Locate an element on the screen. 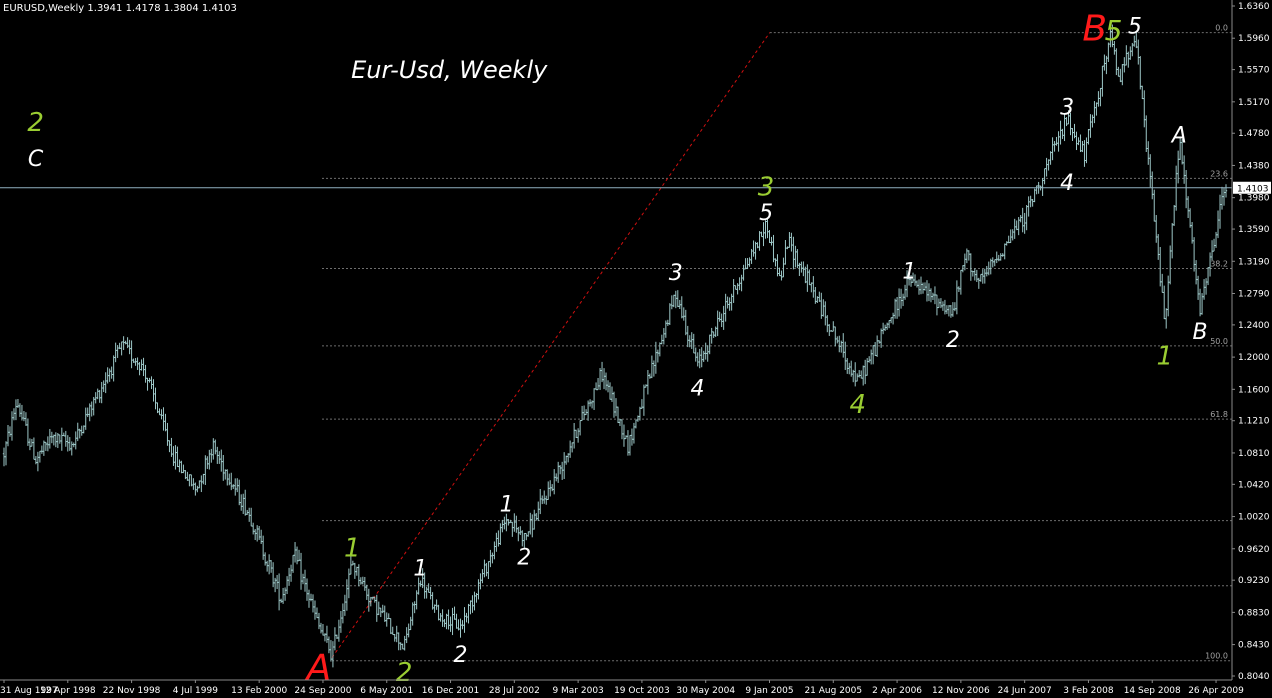 The height and width of the screenshot is (698, 1272). fib-label: 23.6 is located at coordinates (1219, 173).